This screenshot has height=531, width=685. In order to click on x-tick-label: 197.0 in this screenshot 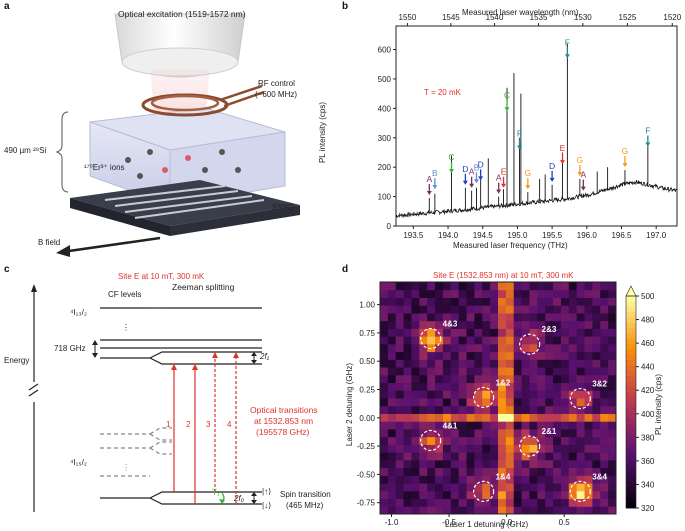, I will do `click(656, 235)`.